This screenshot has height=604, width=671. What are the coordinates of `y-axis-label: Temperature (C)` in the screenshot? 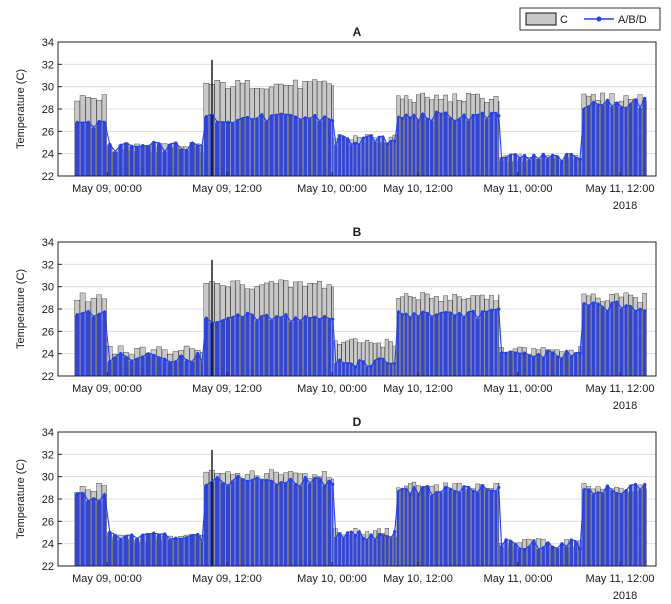 It's located at (21, 109).